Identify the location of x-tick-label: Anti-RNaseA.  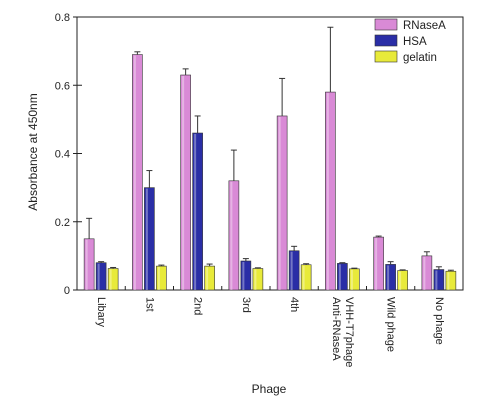
(336, 329).